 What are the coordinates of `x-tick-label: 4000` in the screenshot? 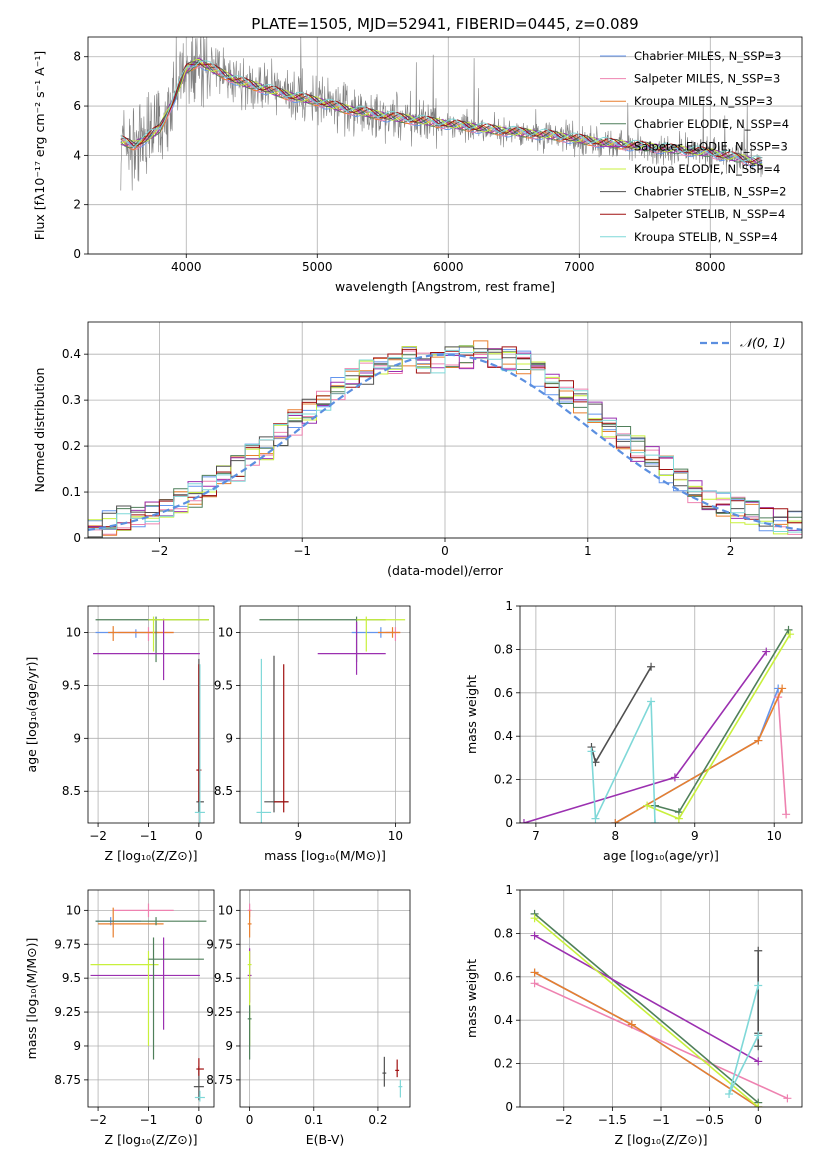 It's located at (186, 267).